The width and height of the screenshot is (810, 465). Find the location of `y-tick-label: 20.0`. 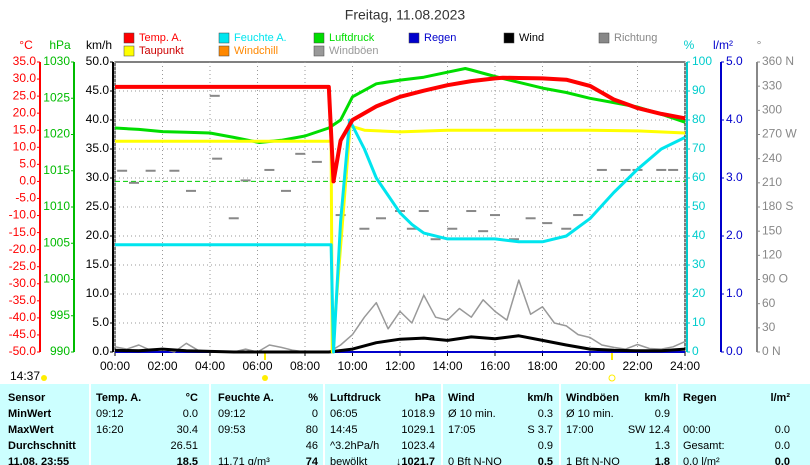

y-tick-label: 20.0 is located at coordinates (25, 112).